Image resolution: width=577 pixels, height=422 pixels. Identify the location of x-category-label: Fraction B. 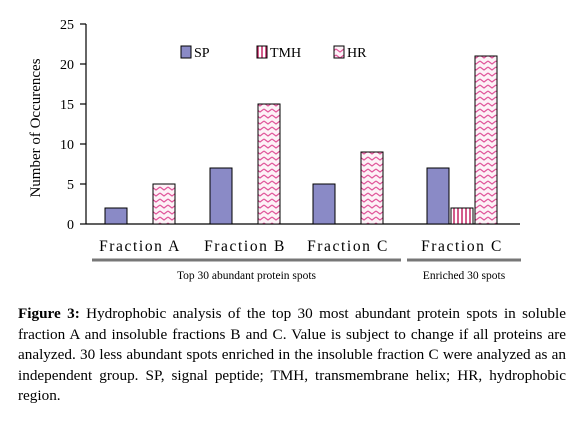
(245, 246).